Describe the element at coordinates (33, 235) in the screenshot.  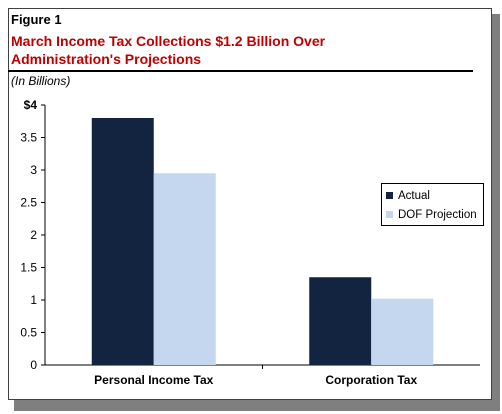
I see `y-tick-label: 2` at that location.